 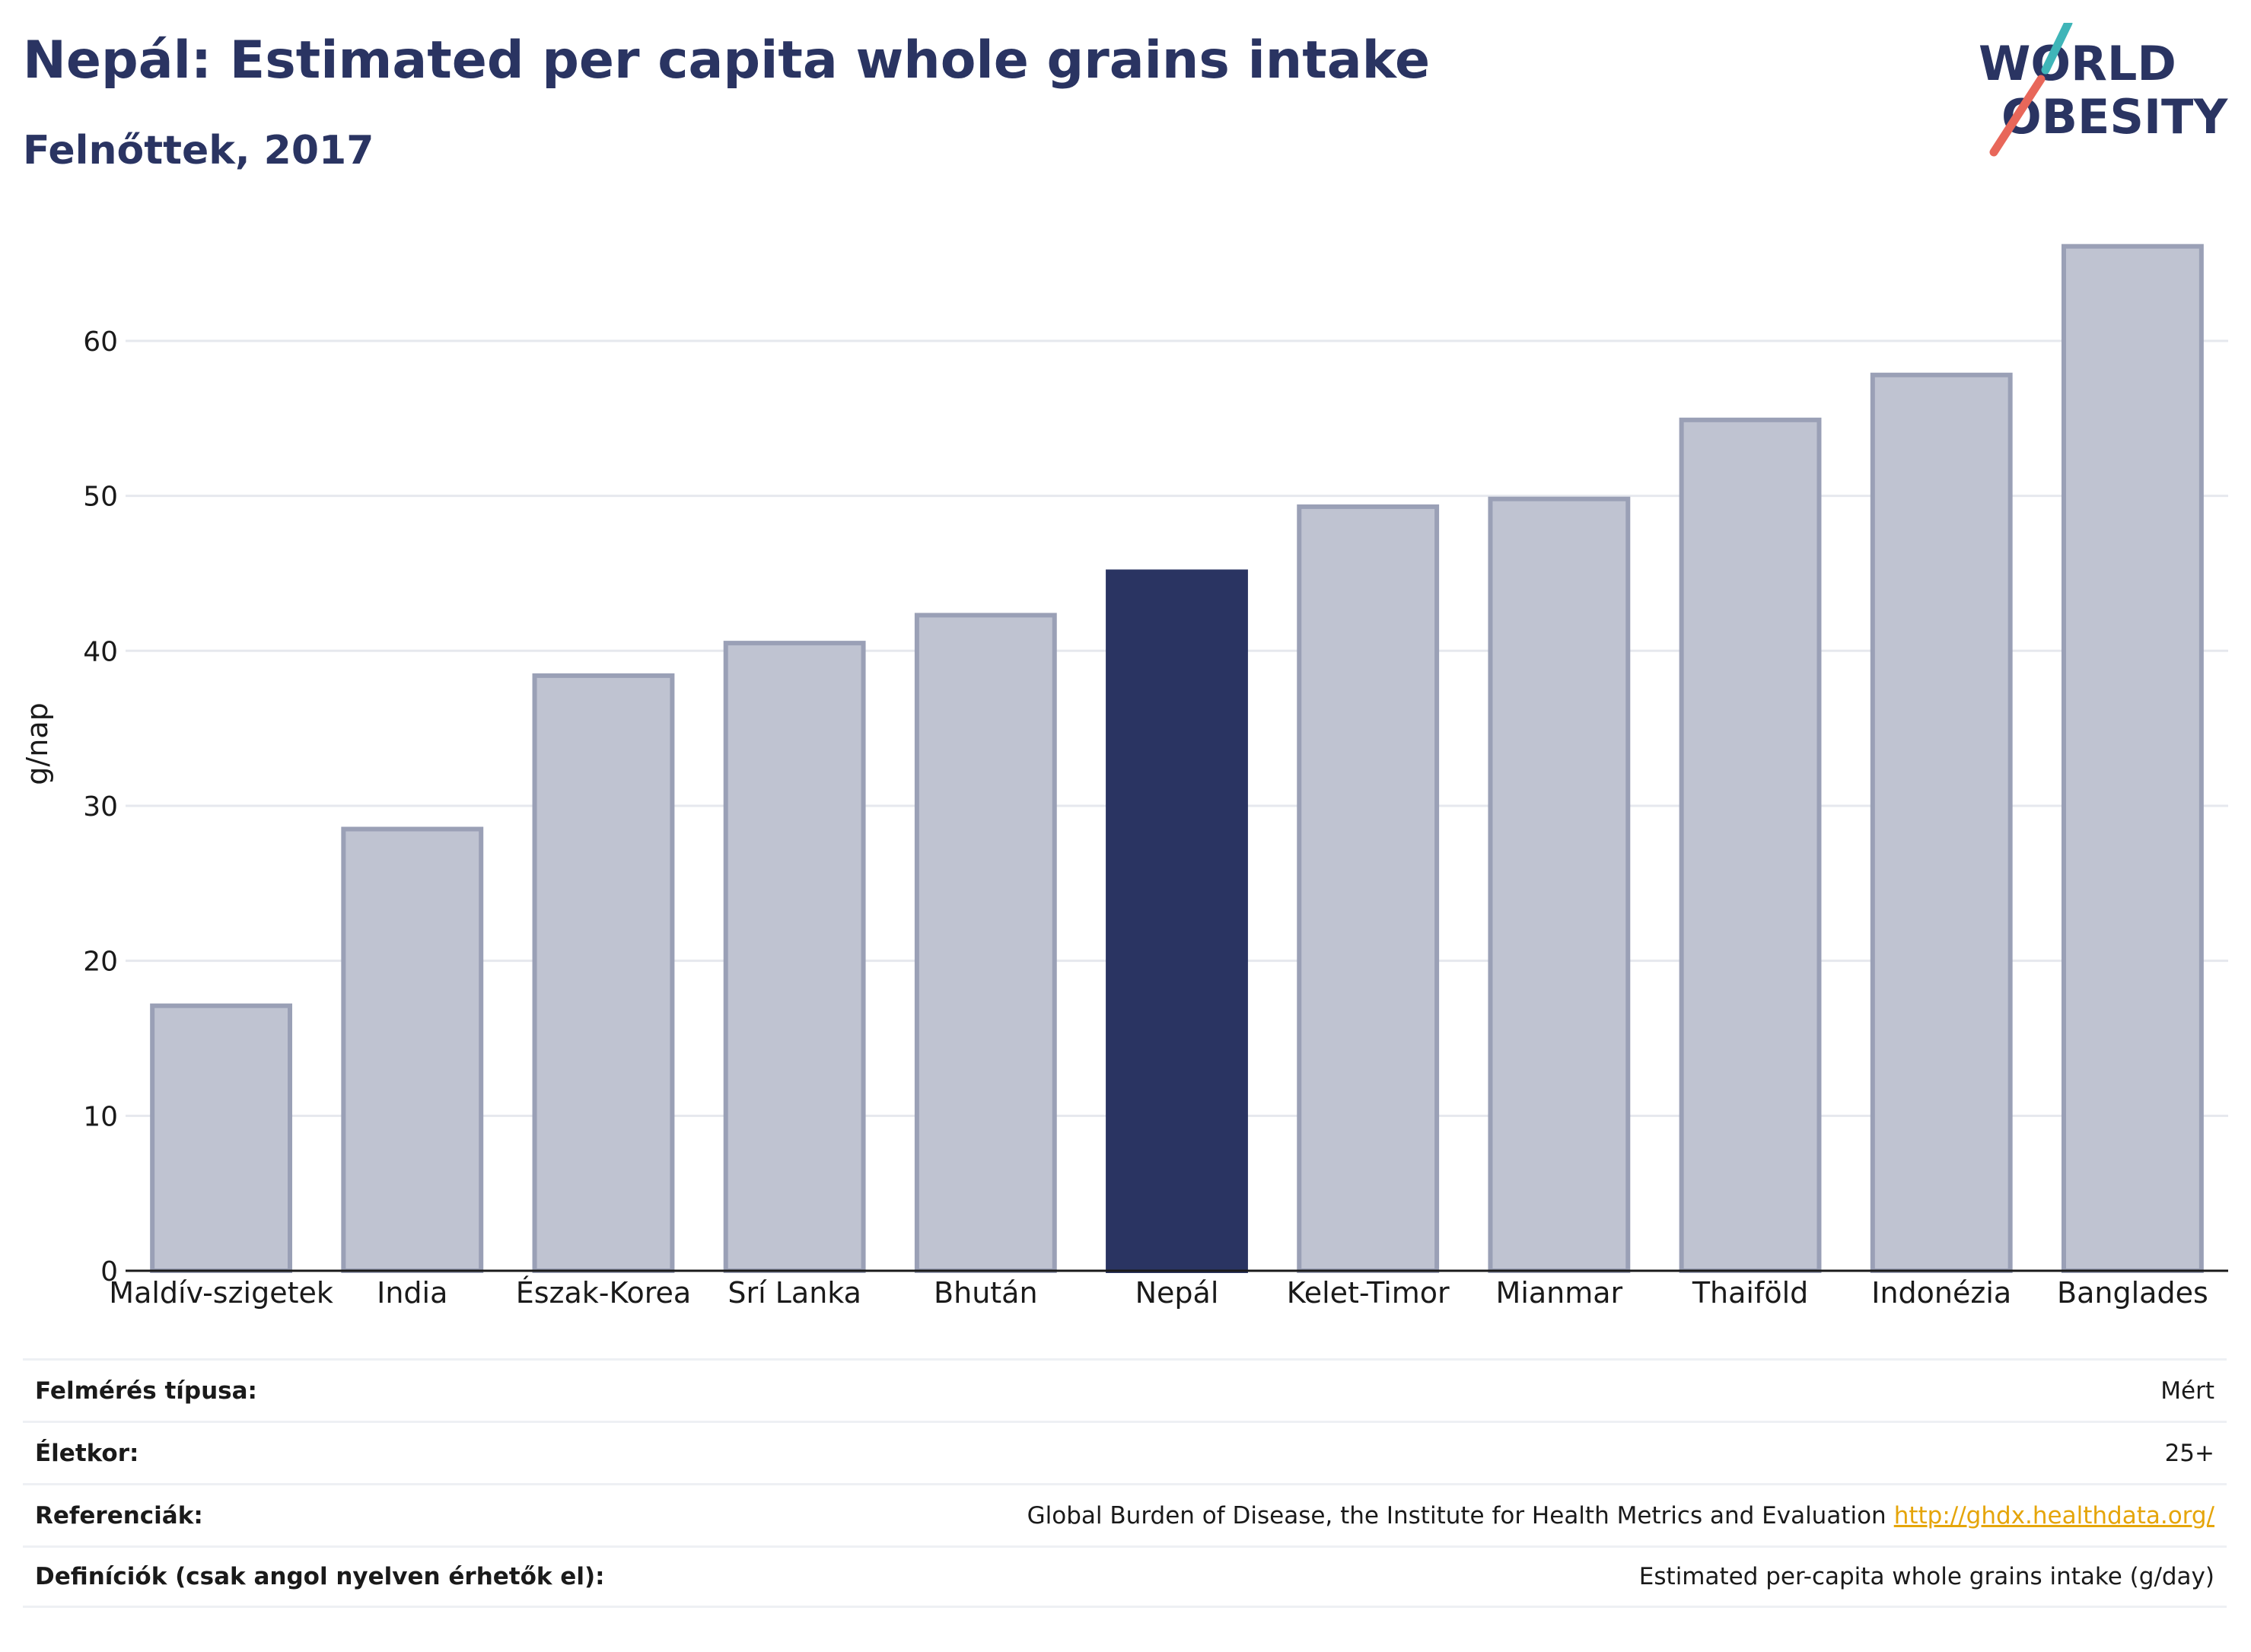 I want to click on info-value: 25+, so click(x=2189, y=1453).